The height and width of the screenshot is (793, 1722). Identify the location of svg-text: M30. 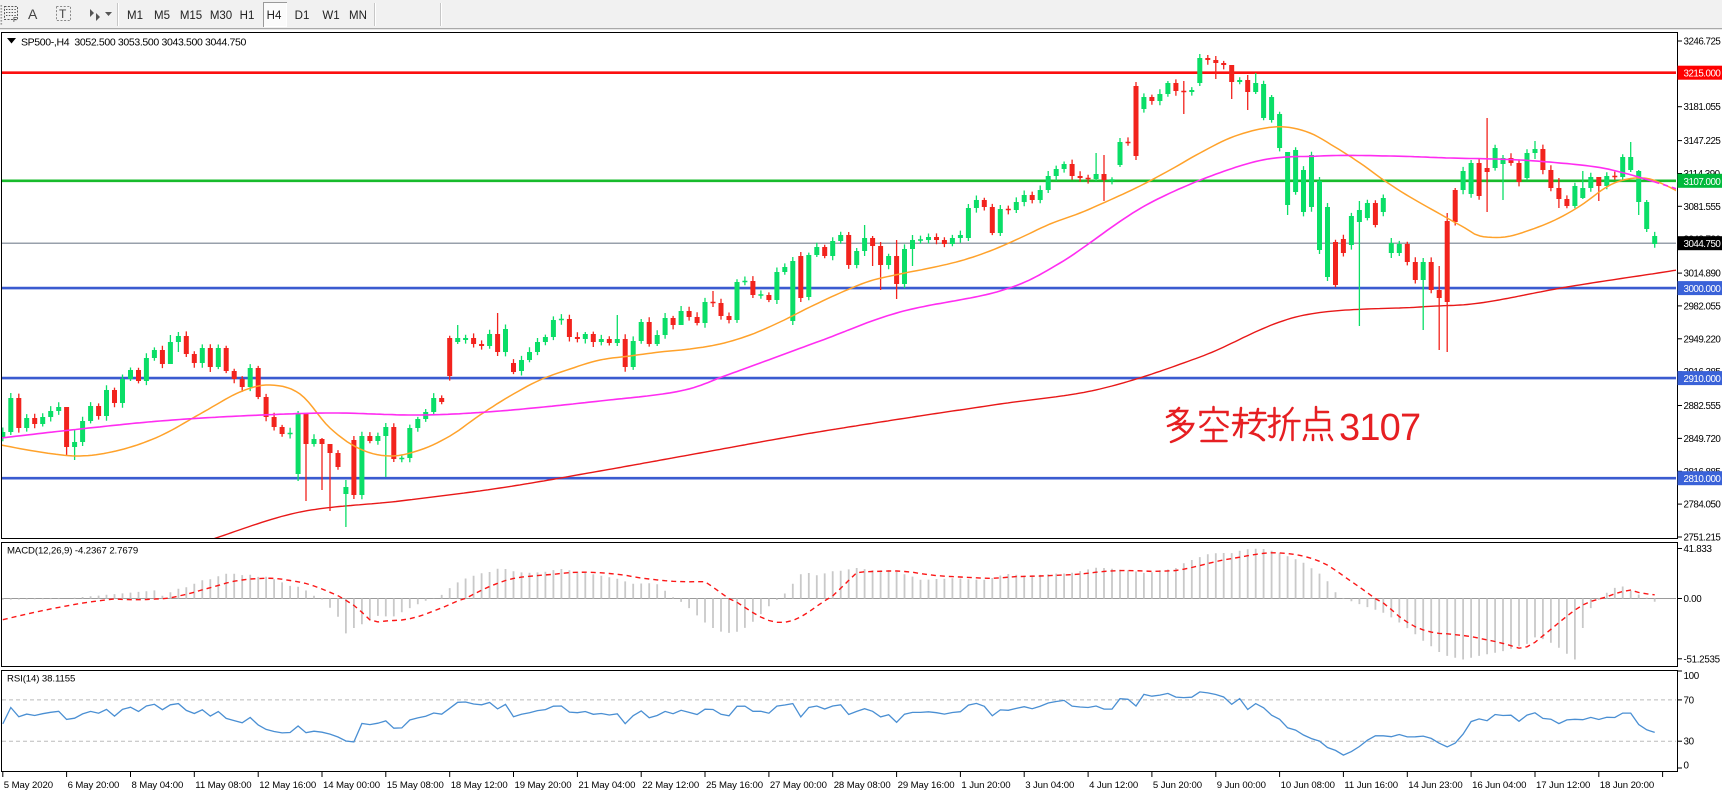
(221, 16).